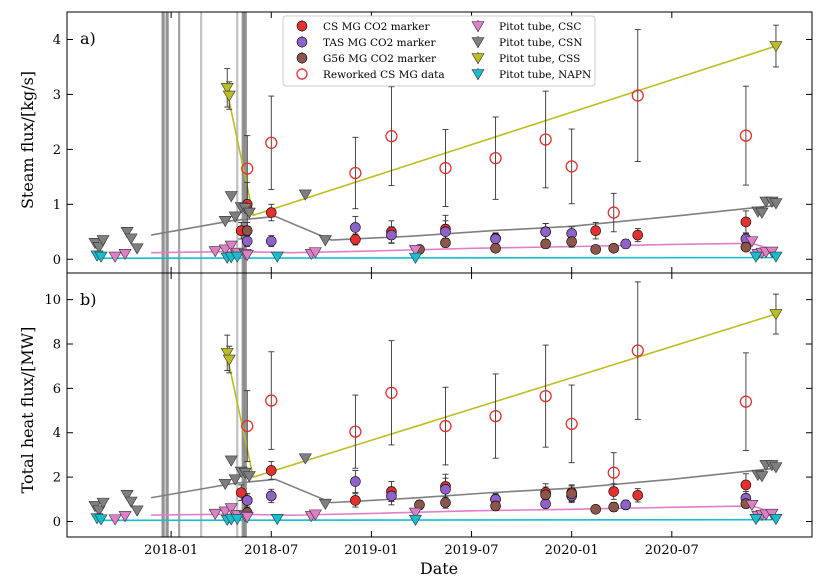 This screenshot has height=581, width=830. What do you see at coordinates (27, 140) in the screenshot?
I see `y-axis-label-steam: Steam flux/[kg/s]` at bounding box center [27, 140].